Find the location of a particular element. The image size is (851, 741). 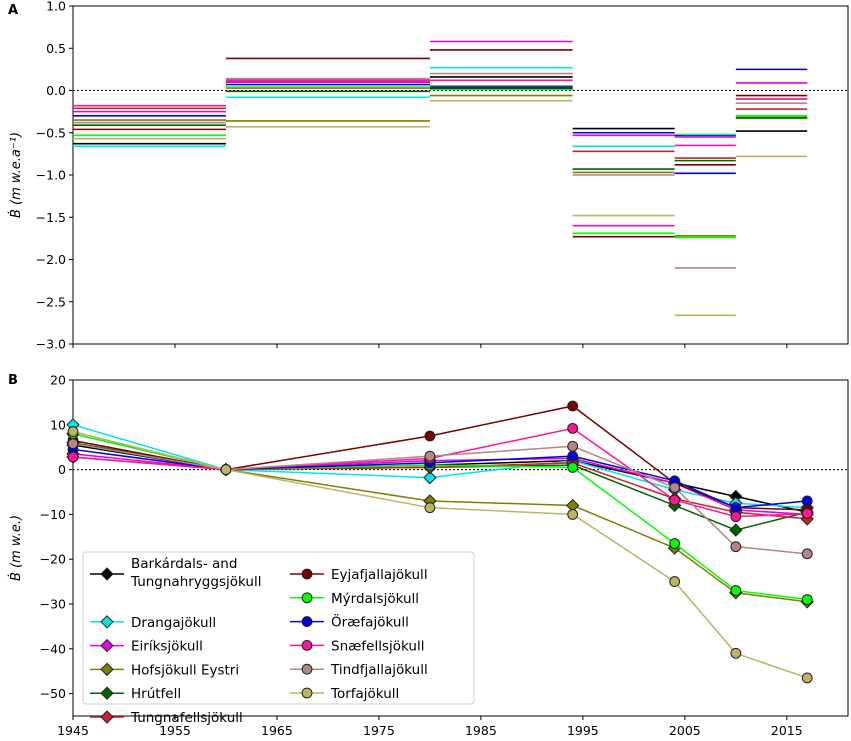

legend-label: Snæfellsjökull is located at coordinates (377, 646).